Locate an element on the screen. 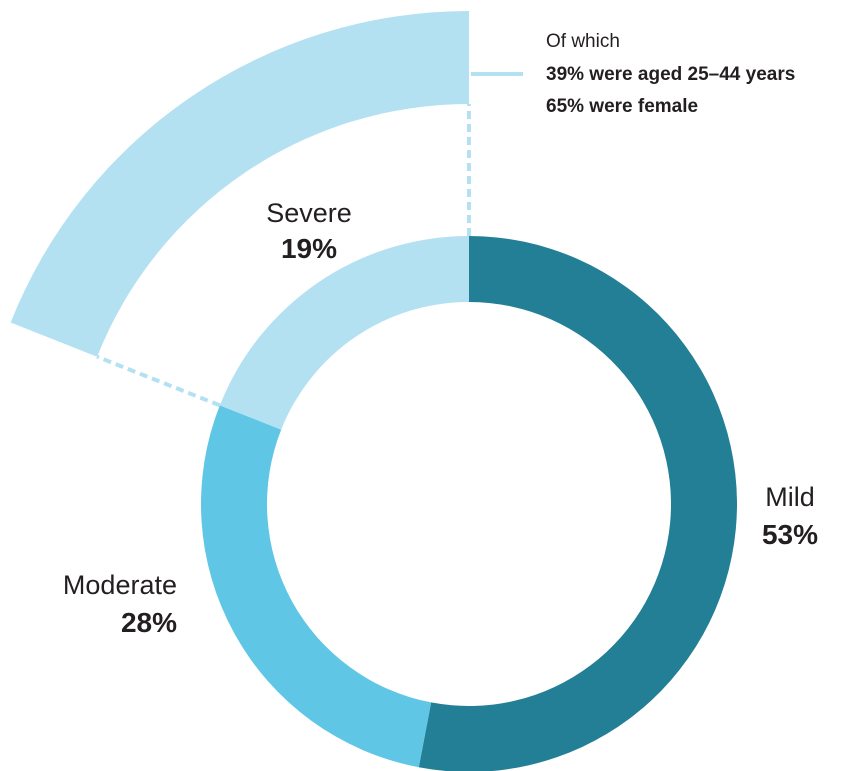 This screenshot has width=856, height=771. callout-line-age: 39% were aged 25–44 years is located at coordinates (670, 74).